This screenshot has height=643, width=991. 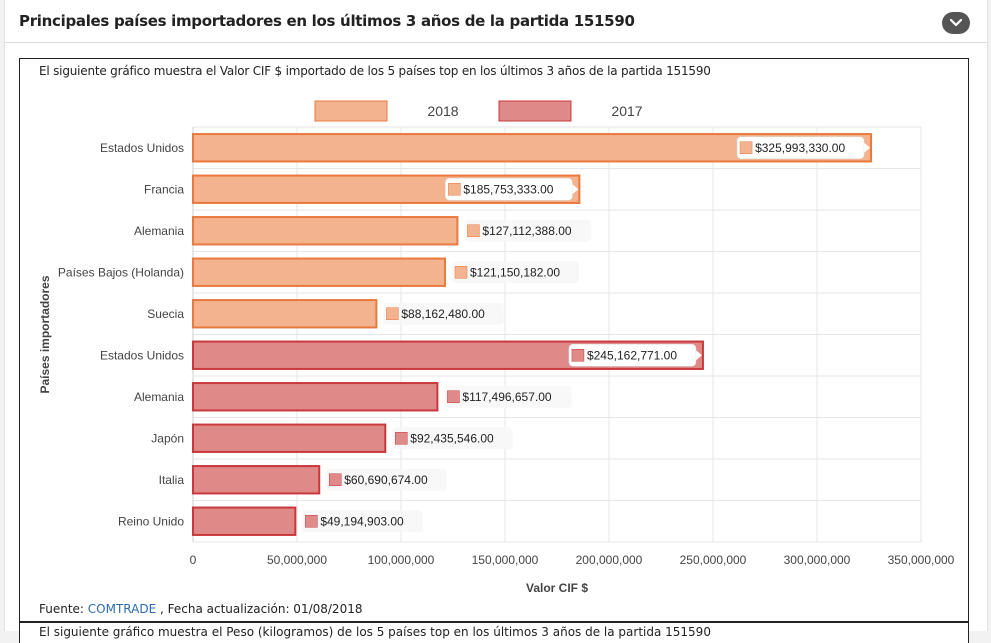 I want to click on x-tick-label: 250,000,000, so click(x=713, y=560).